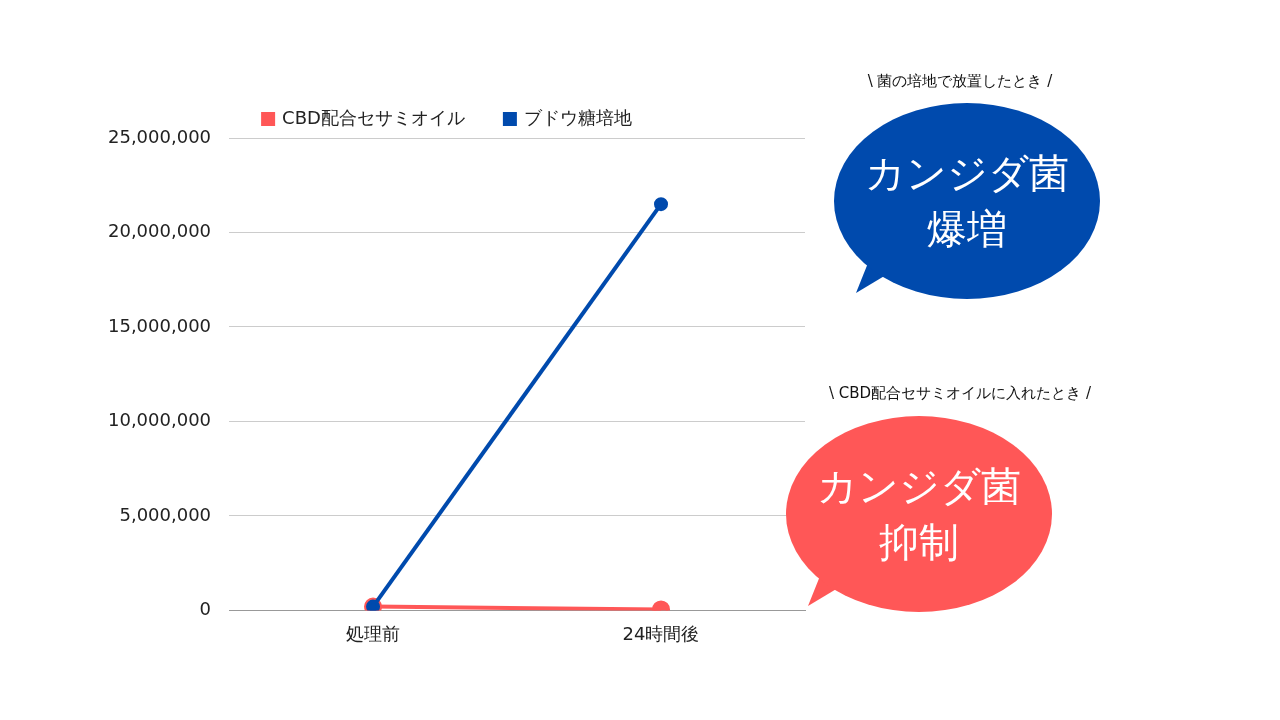 This screenshot has width=1280, height=720. What do you see at coordinates (373, 117) in the screenshot?
I see `legend-label: CBD配合セサミオイル` at bounding box center [373, 117].